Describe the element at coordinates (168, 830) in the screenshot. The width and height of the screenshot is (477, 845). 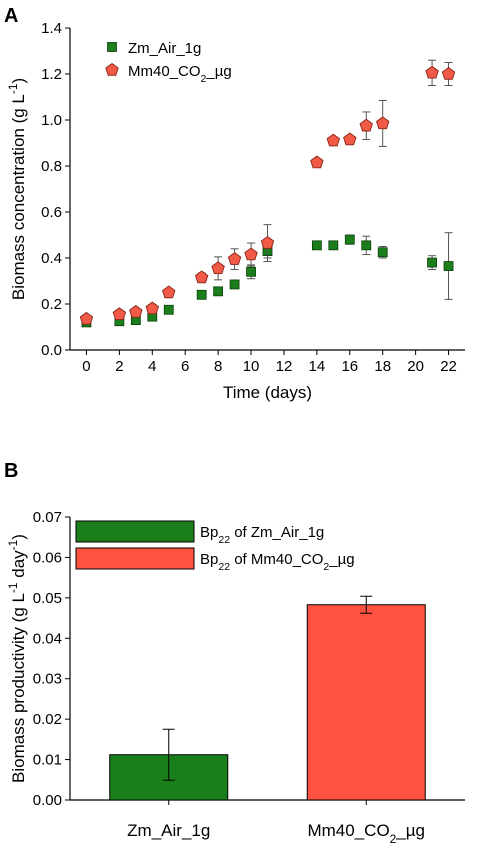
I see `panel-b-category-label-1: Zm_Air_1g` at that location.